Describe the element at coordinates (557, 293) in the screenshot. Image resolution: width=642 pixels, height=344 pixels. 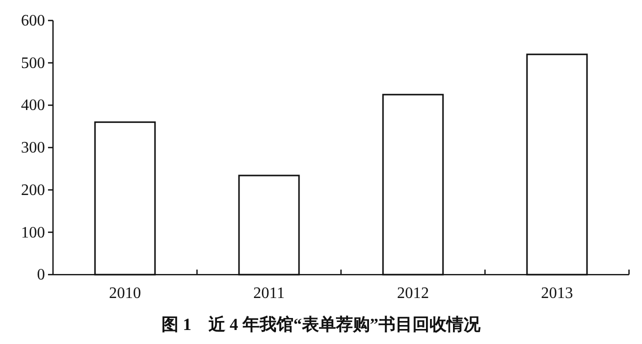
I see `x-tick-label: 2013` at that location.